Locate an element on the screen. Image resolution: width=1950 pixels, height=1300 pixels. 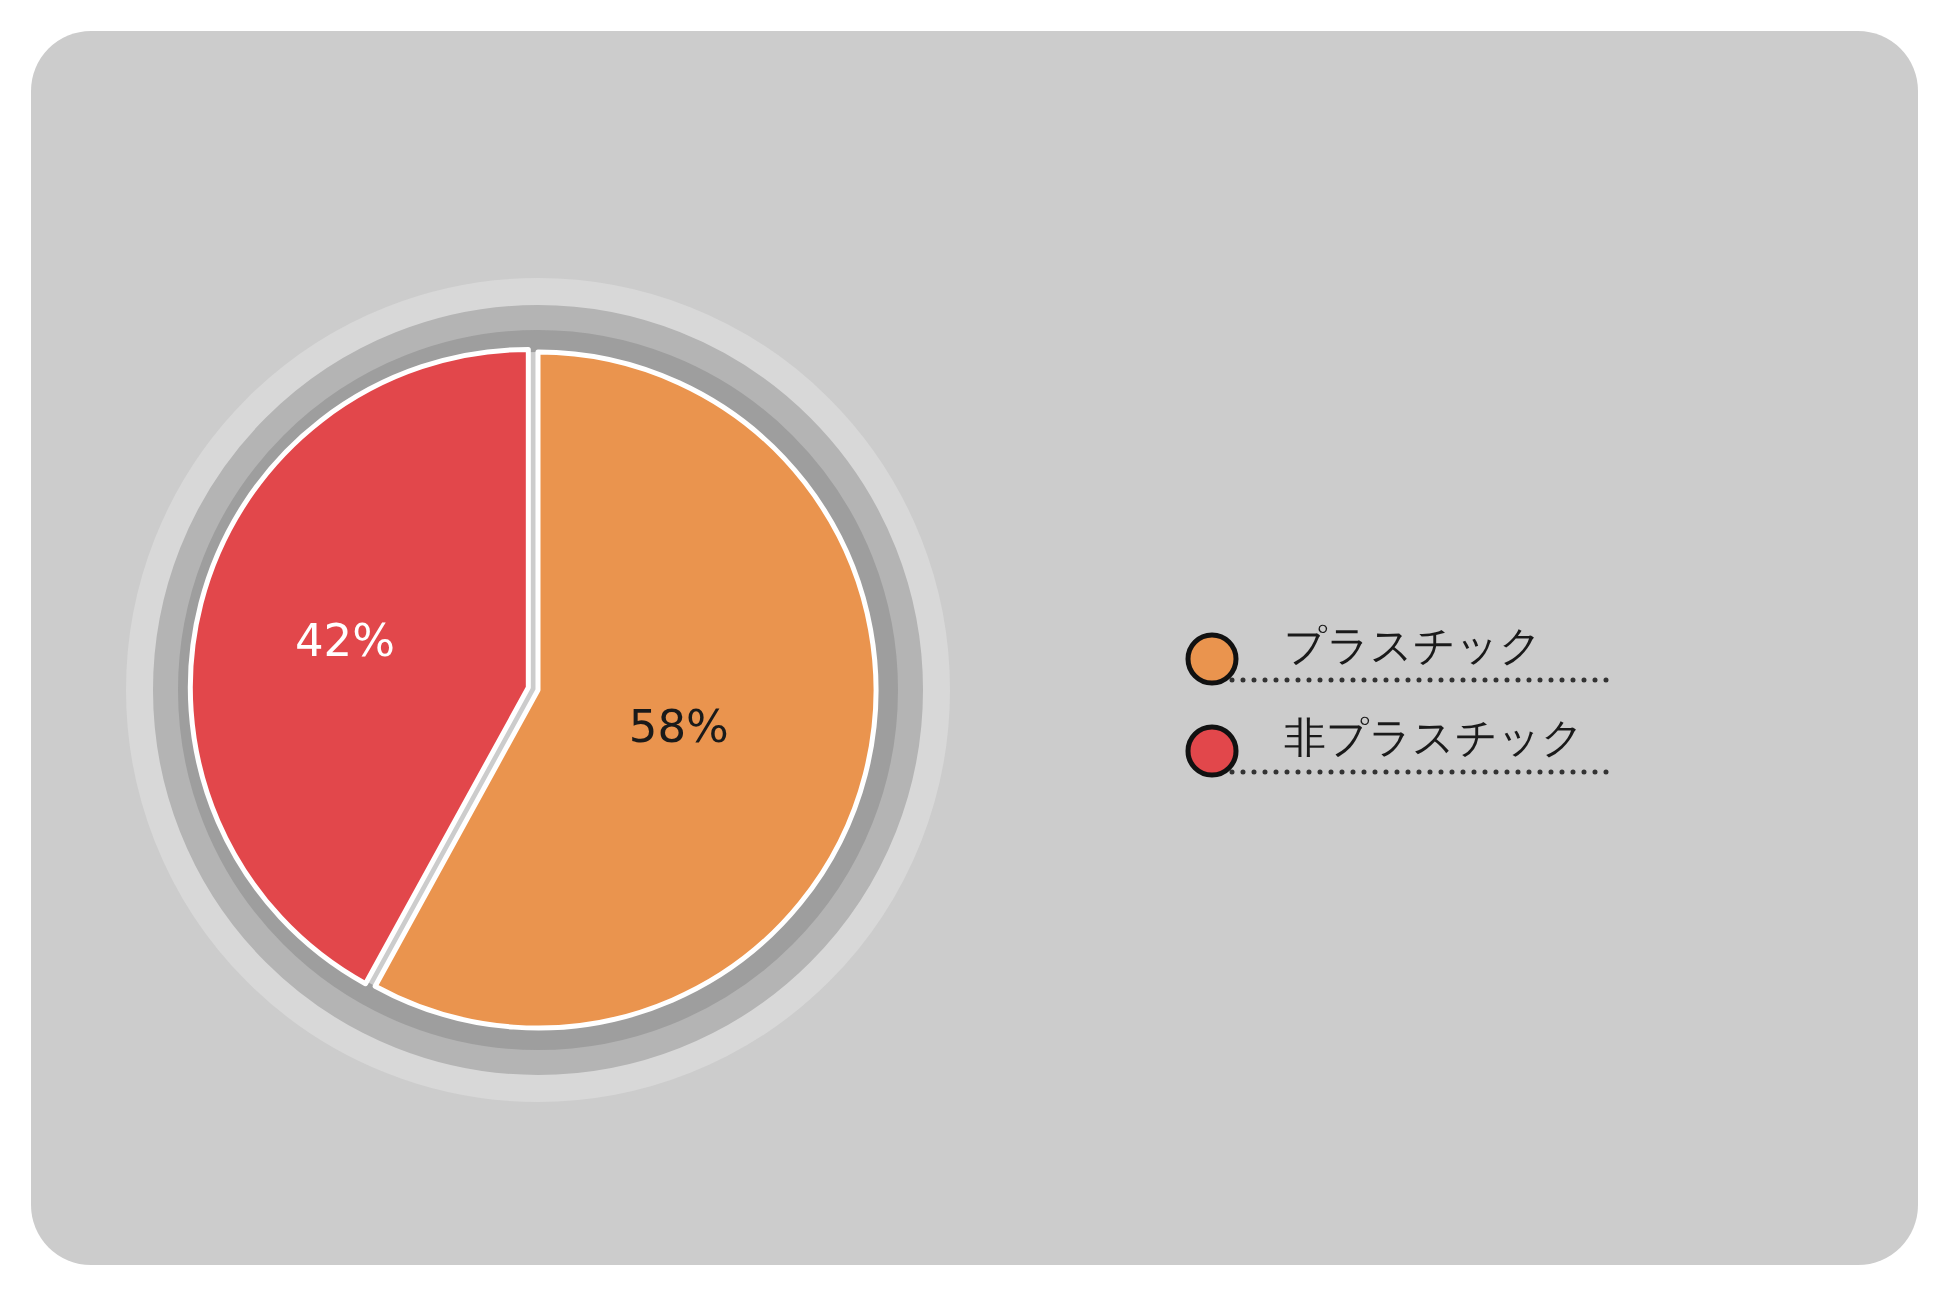
data-label: 58% is located at coordinates (678, 727).